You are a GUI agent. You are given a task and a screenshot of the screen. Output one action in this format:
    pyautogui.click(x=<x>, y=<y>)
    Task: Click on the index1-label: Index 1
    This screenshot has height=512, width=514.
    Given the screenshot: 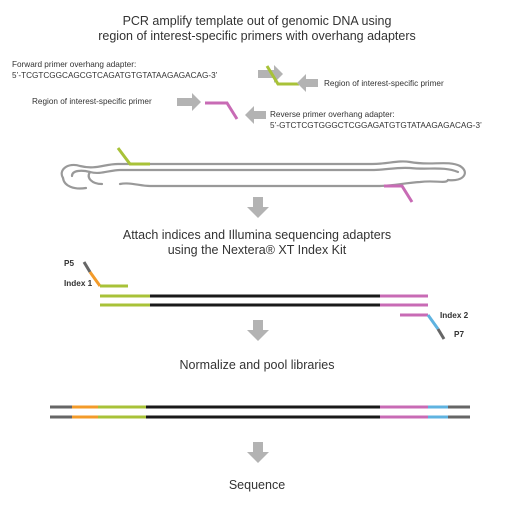 What is the action you would take?
    pyautogui.click(x=78, y=283)
    